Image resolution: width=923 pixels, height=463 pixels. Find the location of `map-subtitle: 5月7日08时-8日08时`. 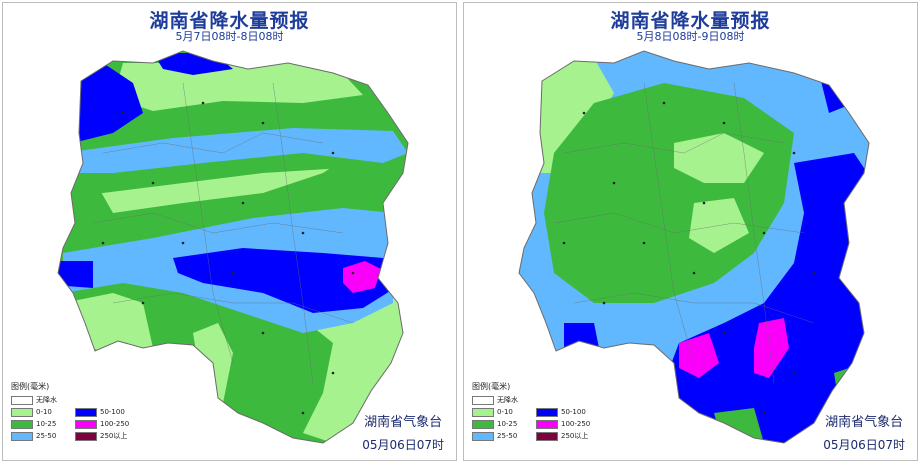

map-subtitle: 5月7日08时-8日08时 is located at coordinates (229, 36).